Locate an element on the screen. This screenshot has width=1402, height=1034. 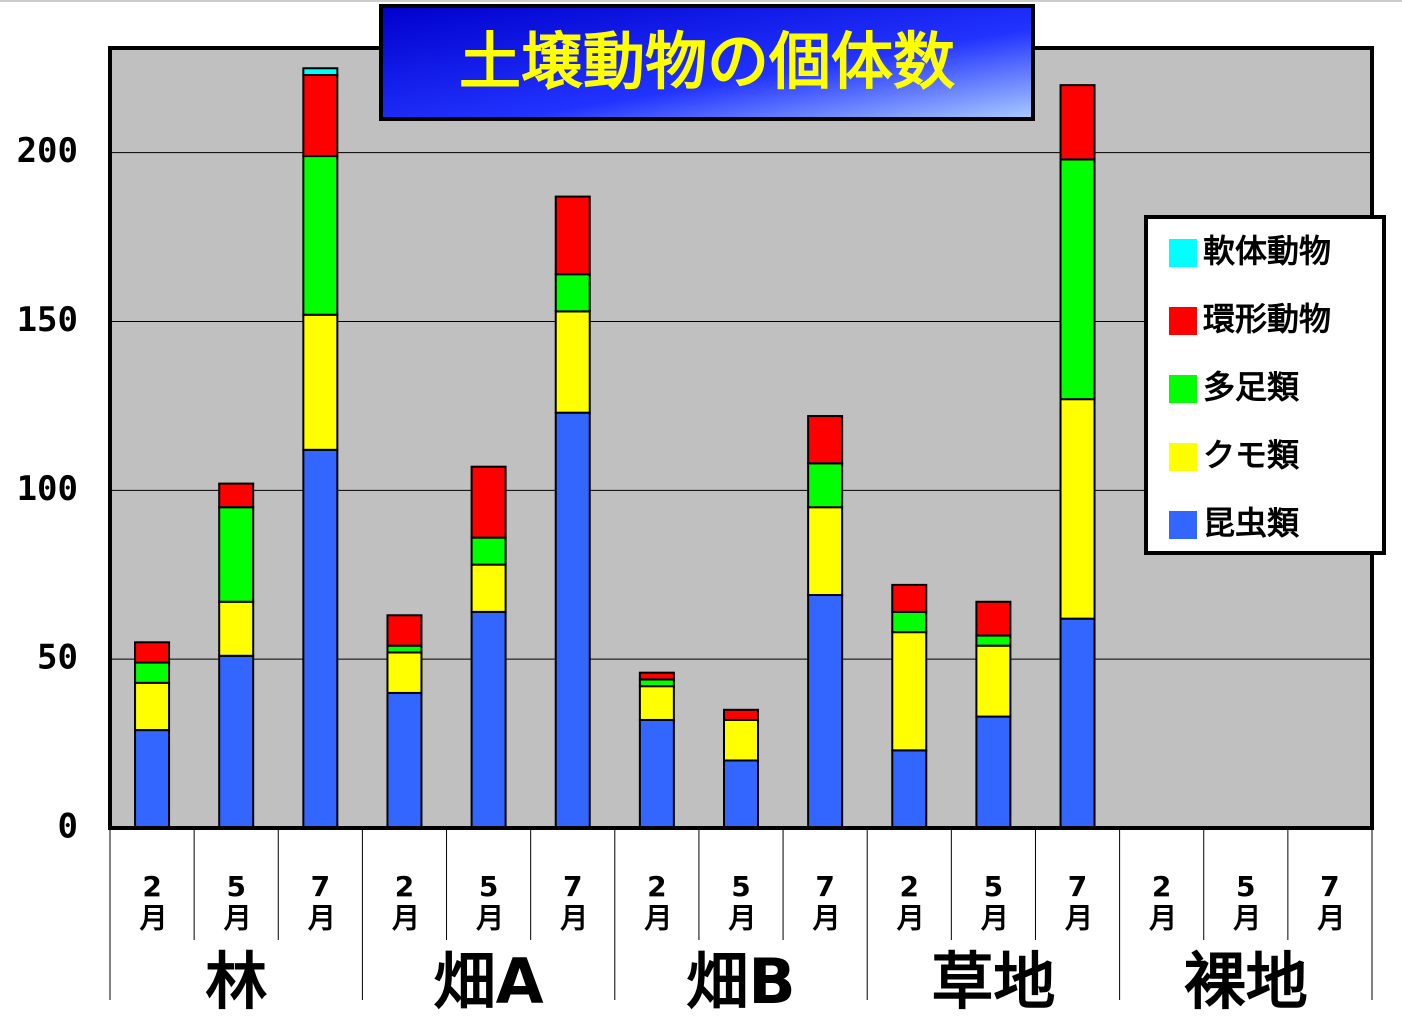
title-box is located at coordinates (707, 62).